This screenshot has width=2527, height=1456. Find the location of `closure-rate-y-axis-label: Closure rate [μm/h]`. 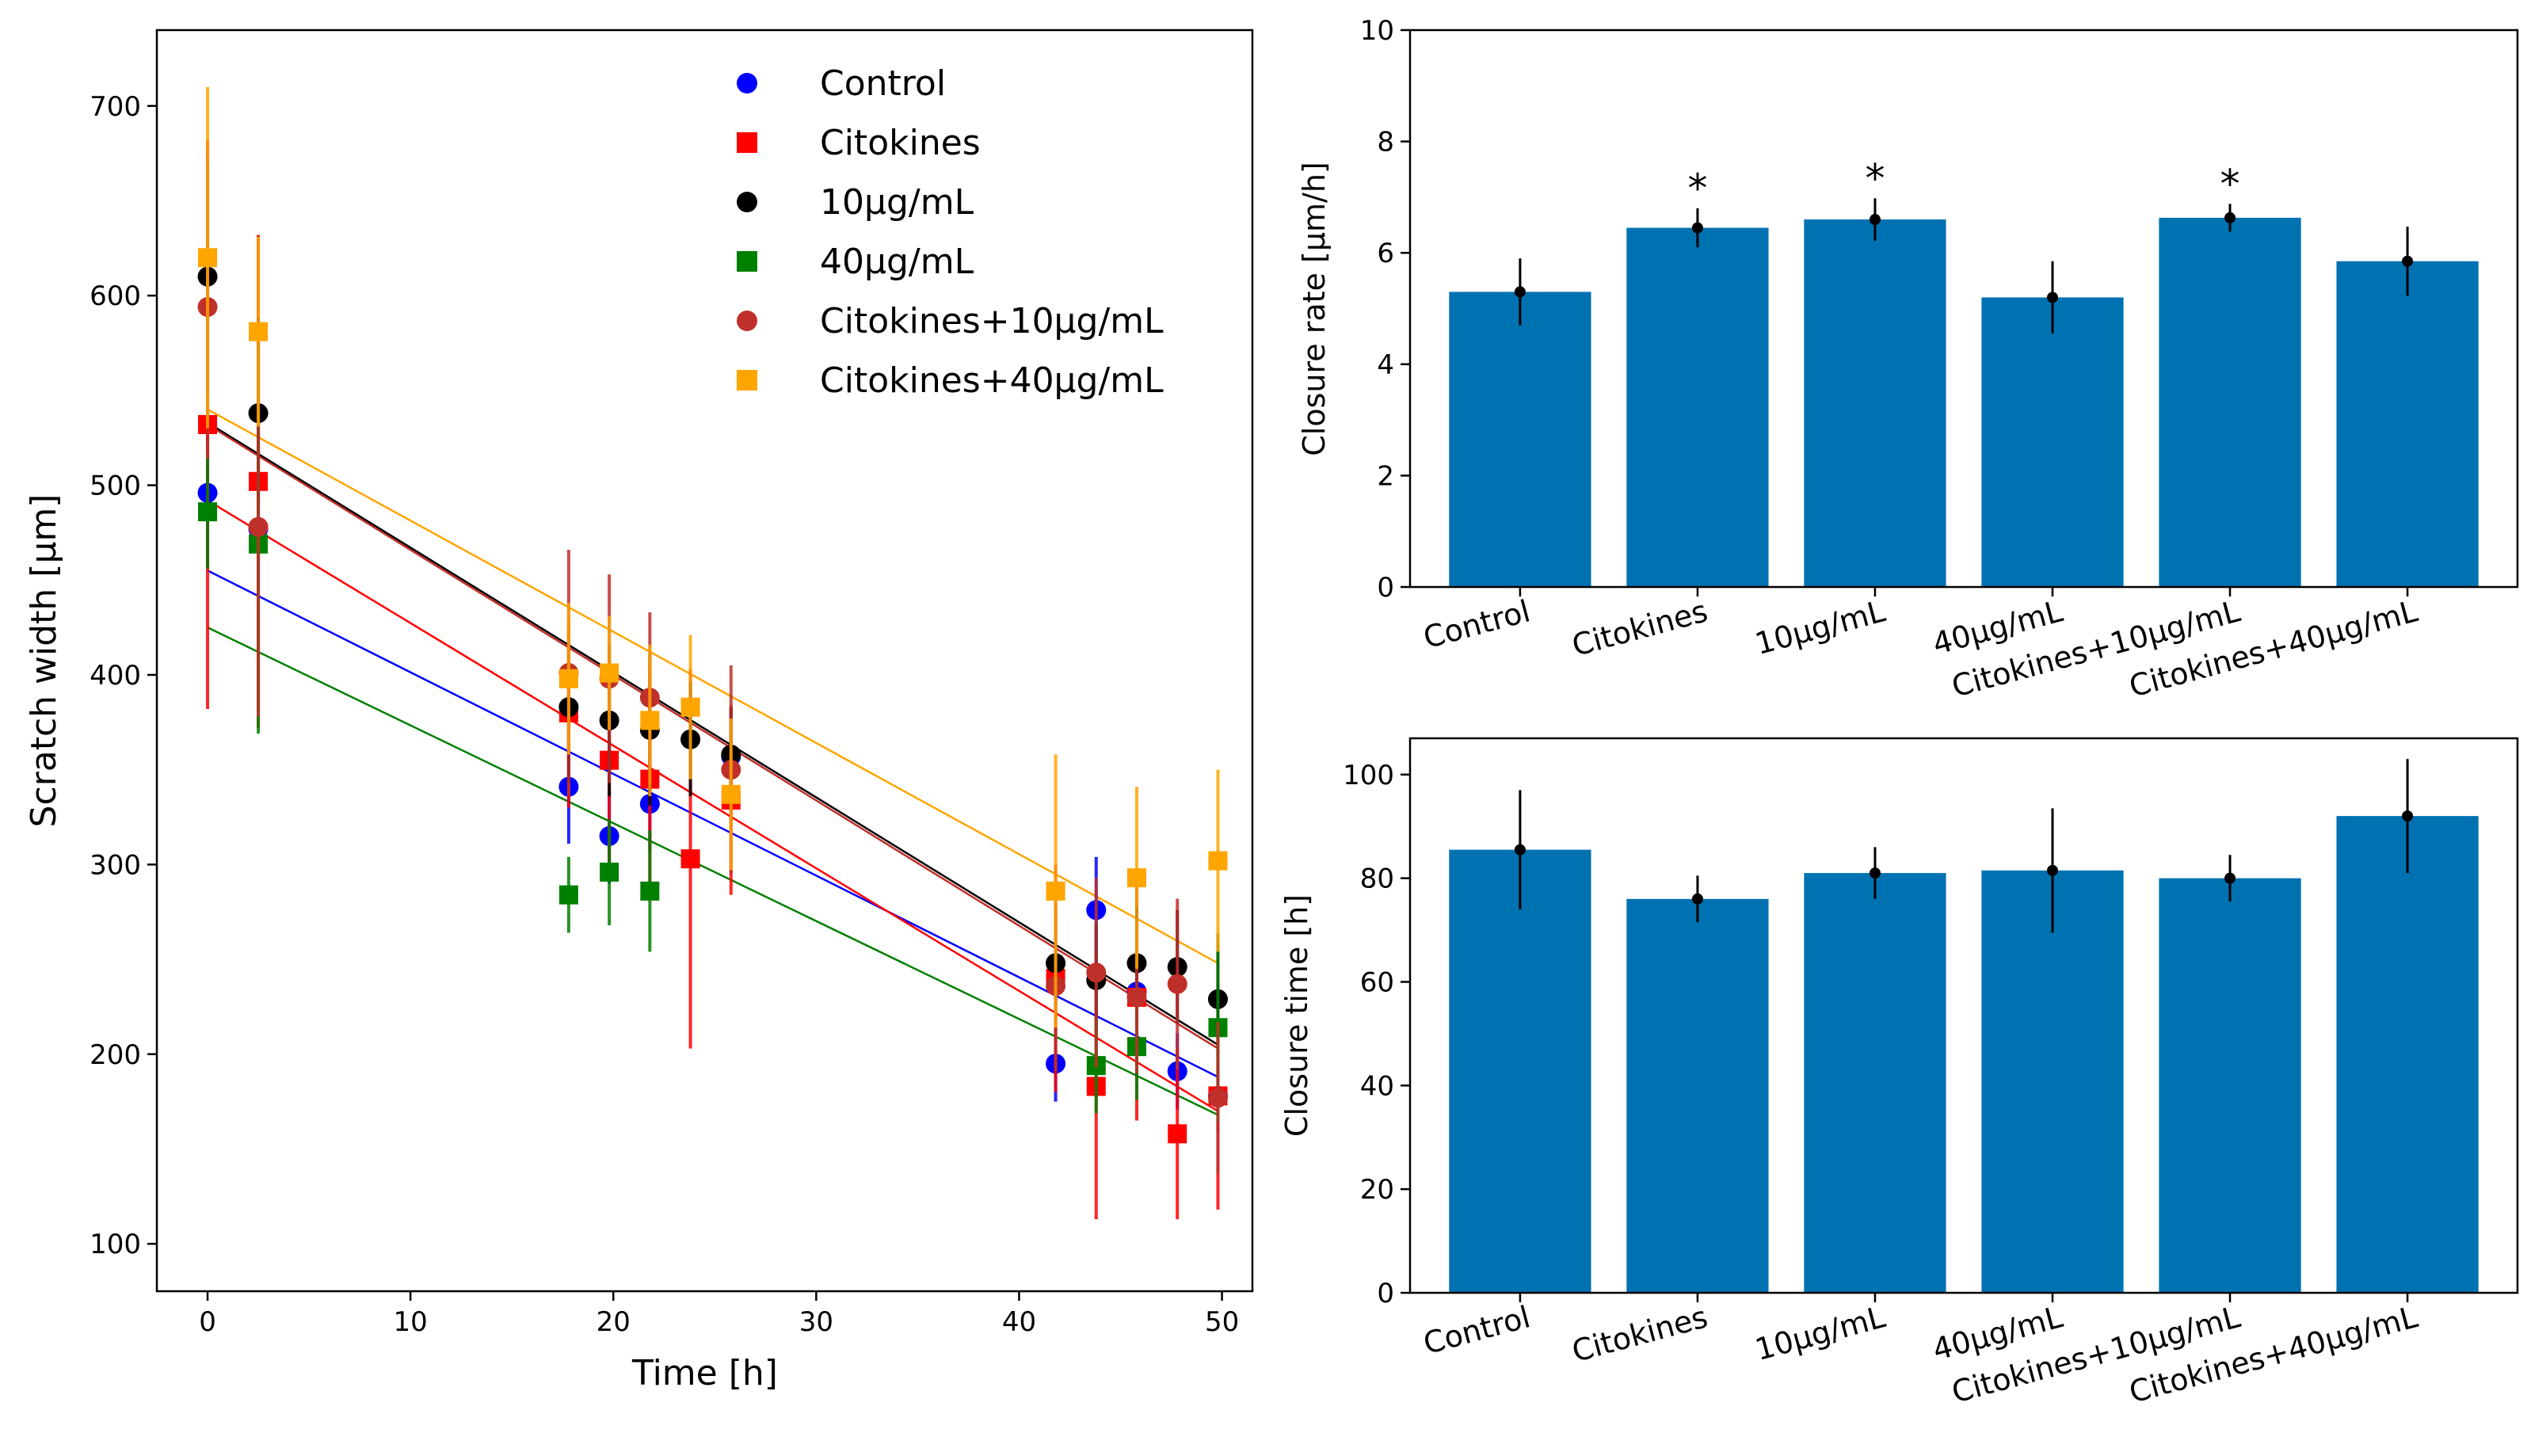

closure-rate-y-axis-label: Closure rate [μm/h] is located at coordinates (1314, 308).